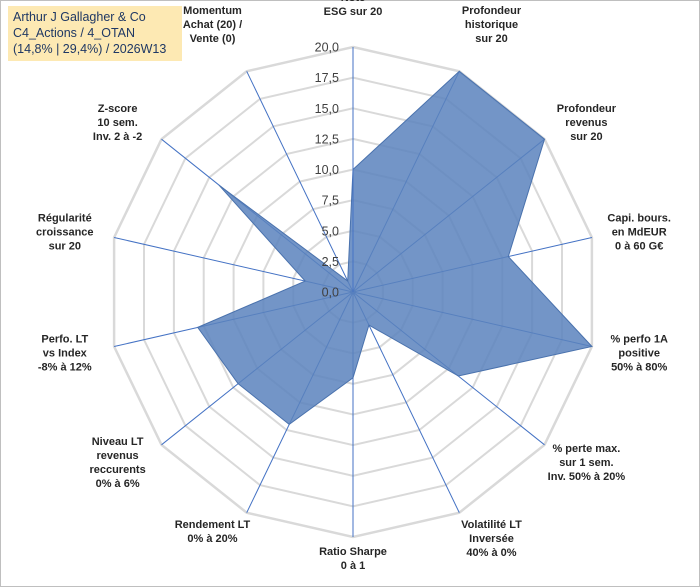 This screenshot has height=587, width=700. I want to click on tick-label: 2,5, so click(330, 262).